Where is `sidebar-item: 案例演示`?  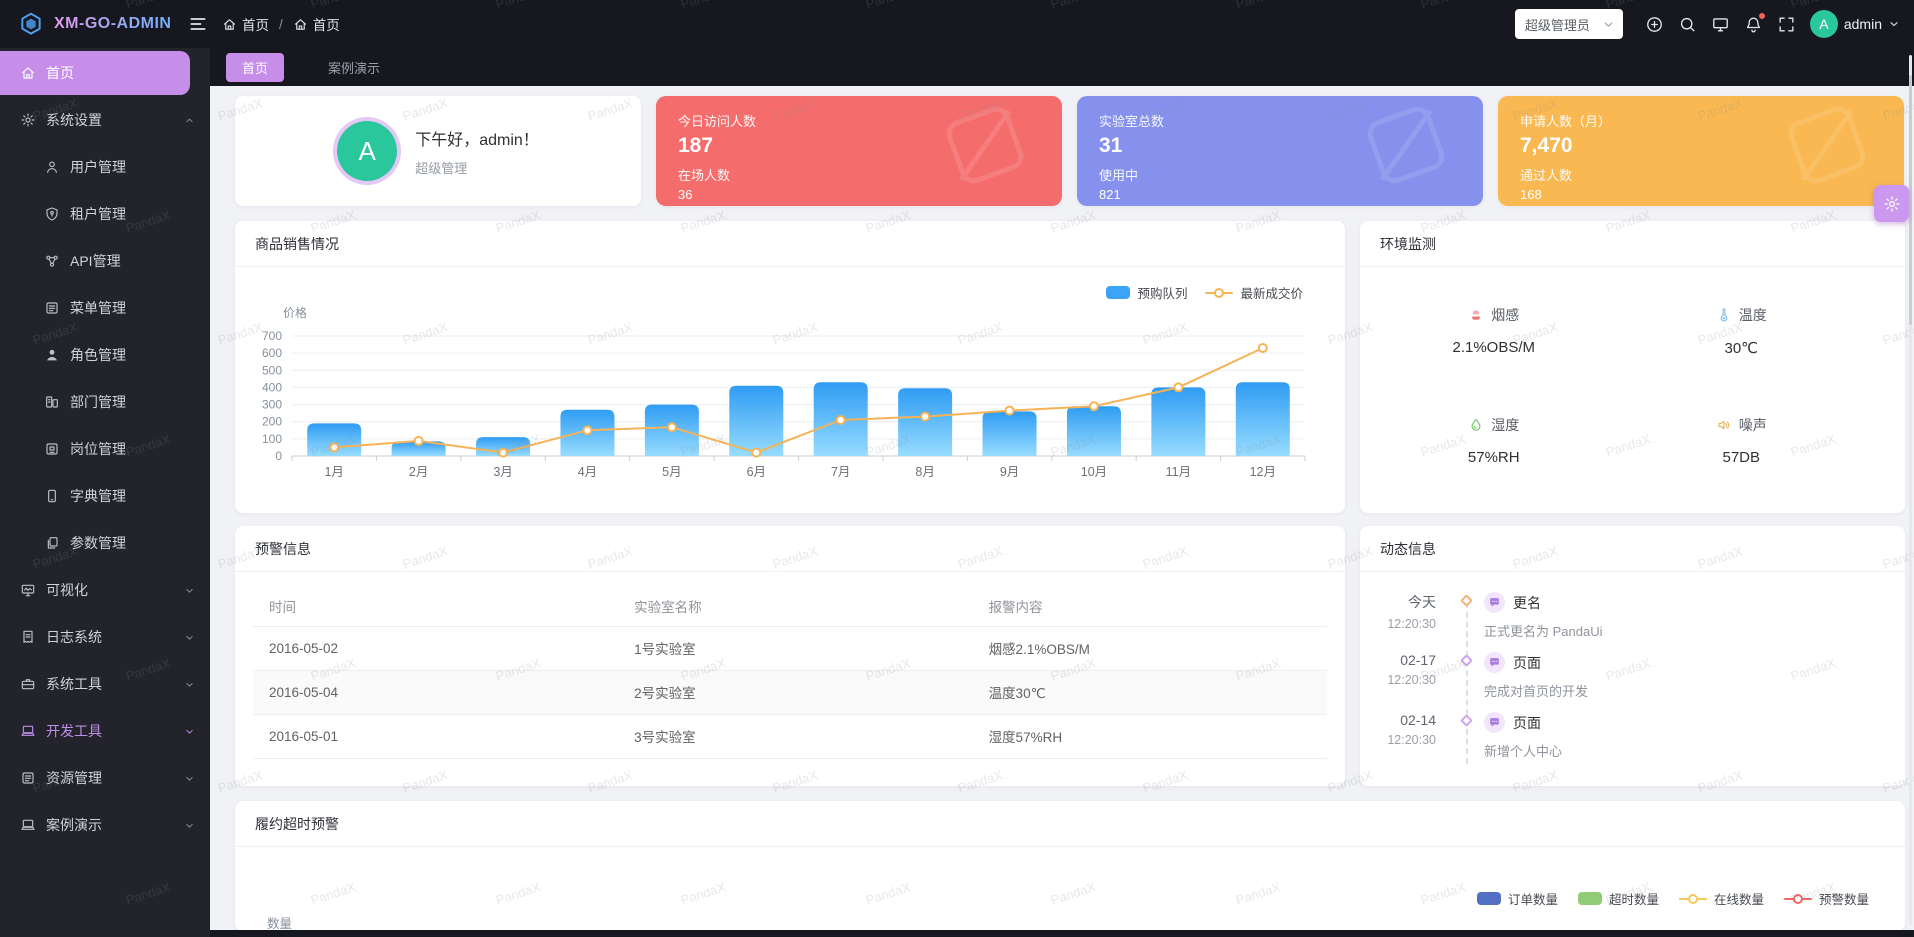 sidebar-item: 案例演示 is located at coordinates (105, 825).